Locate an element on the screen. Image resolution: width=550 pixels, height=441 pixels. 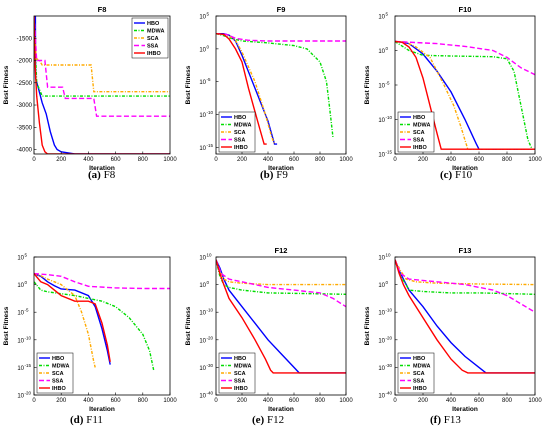
caption-function: F8 is located at coordinates (108, 175).